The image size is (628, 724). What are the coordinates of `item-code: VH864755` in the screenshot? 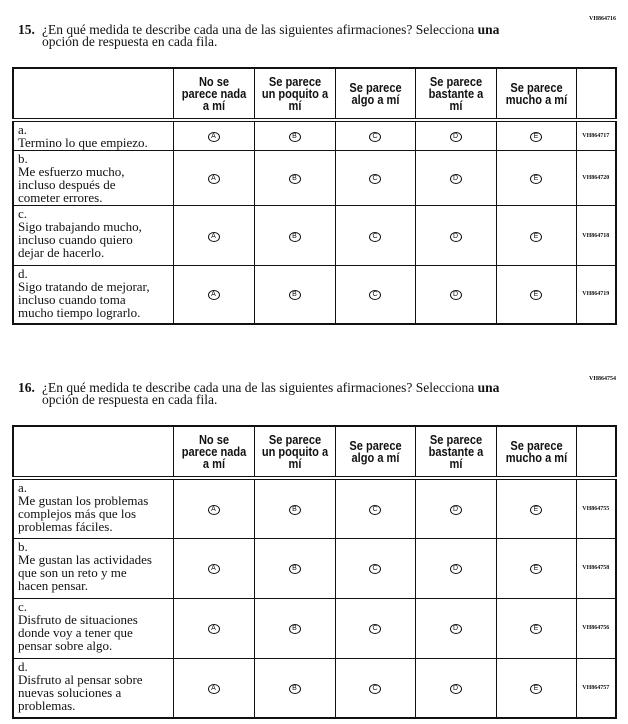 It's located at (596, 508).